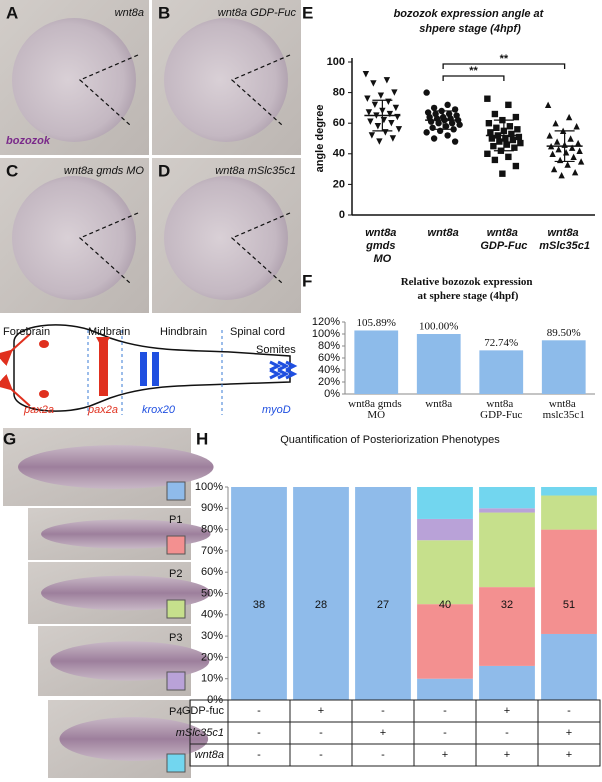  Describe the element at coordinates (200, 733) in the screenshot. I see `row-label: mSlc35c1` at that location.